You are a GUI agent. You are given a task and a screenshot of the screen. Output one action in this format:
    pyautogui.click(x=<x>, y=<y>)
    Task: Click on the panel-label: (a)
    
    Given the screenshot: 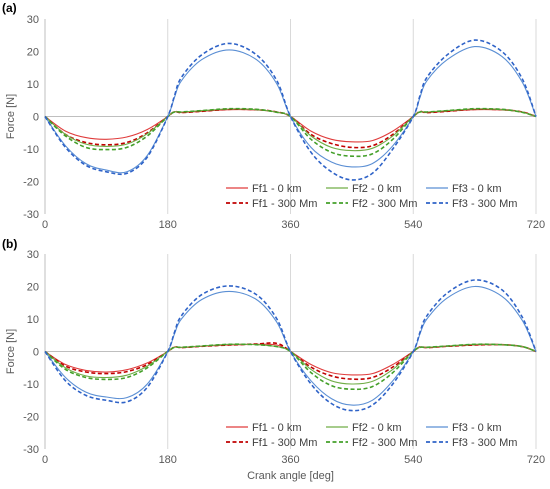 What is the action you would take?
    pyautogui.click(x=9, y=8)
    